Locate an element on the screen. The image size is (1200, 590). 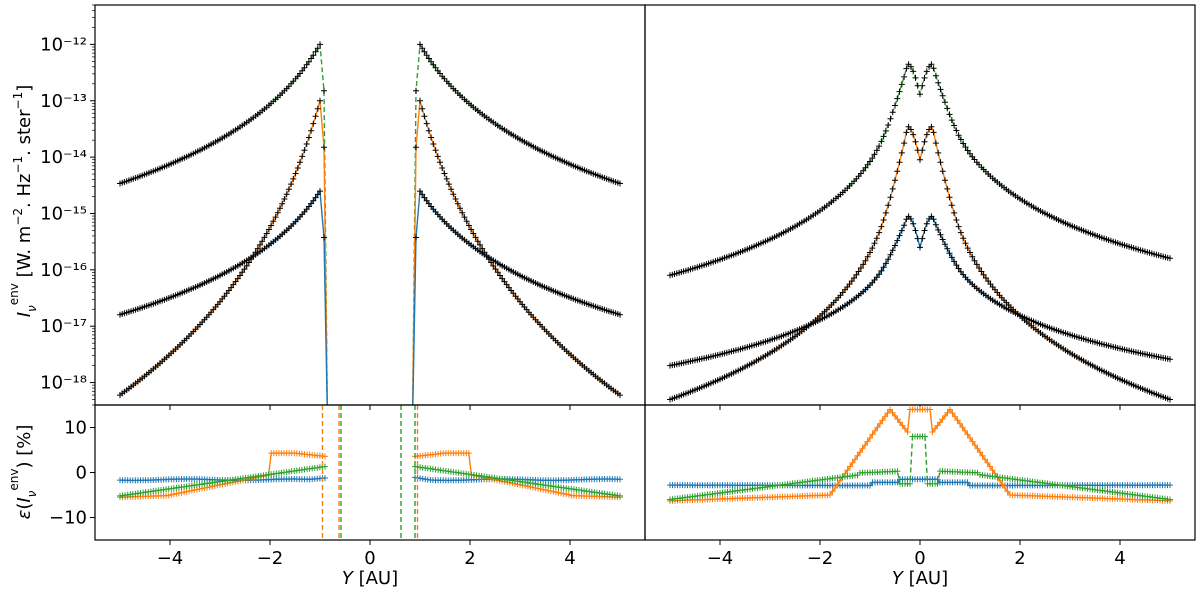
series-green-right-markers is located at coordinates (518, 114).